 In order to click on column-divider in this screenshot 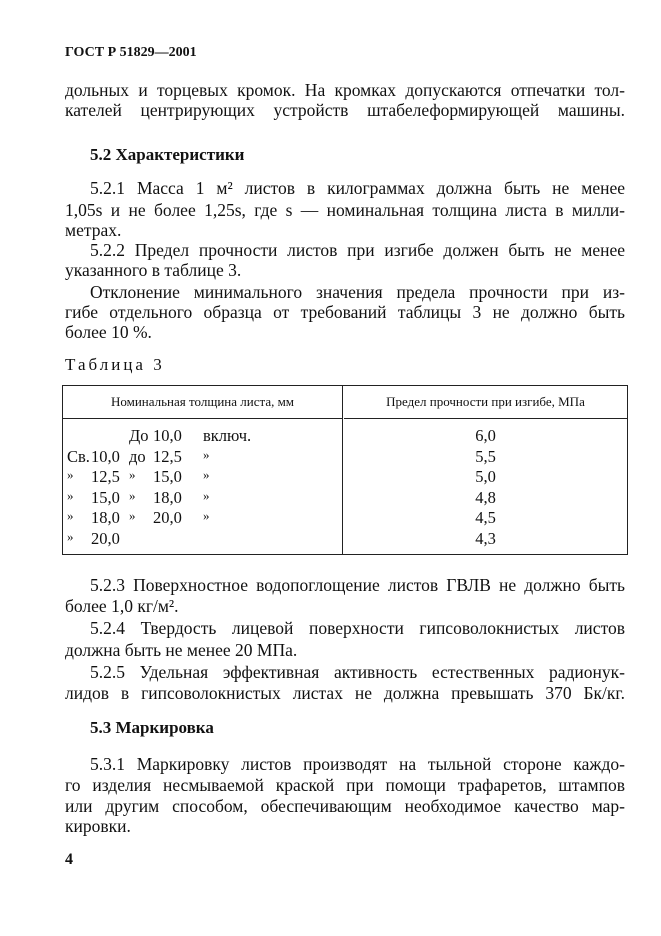, I will do `click(342, 470)`.